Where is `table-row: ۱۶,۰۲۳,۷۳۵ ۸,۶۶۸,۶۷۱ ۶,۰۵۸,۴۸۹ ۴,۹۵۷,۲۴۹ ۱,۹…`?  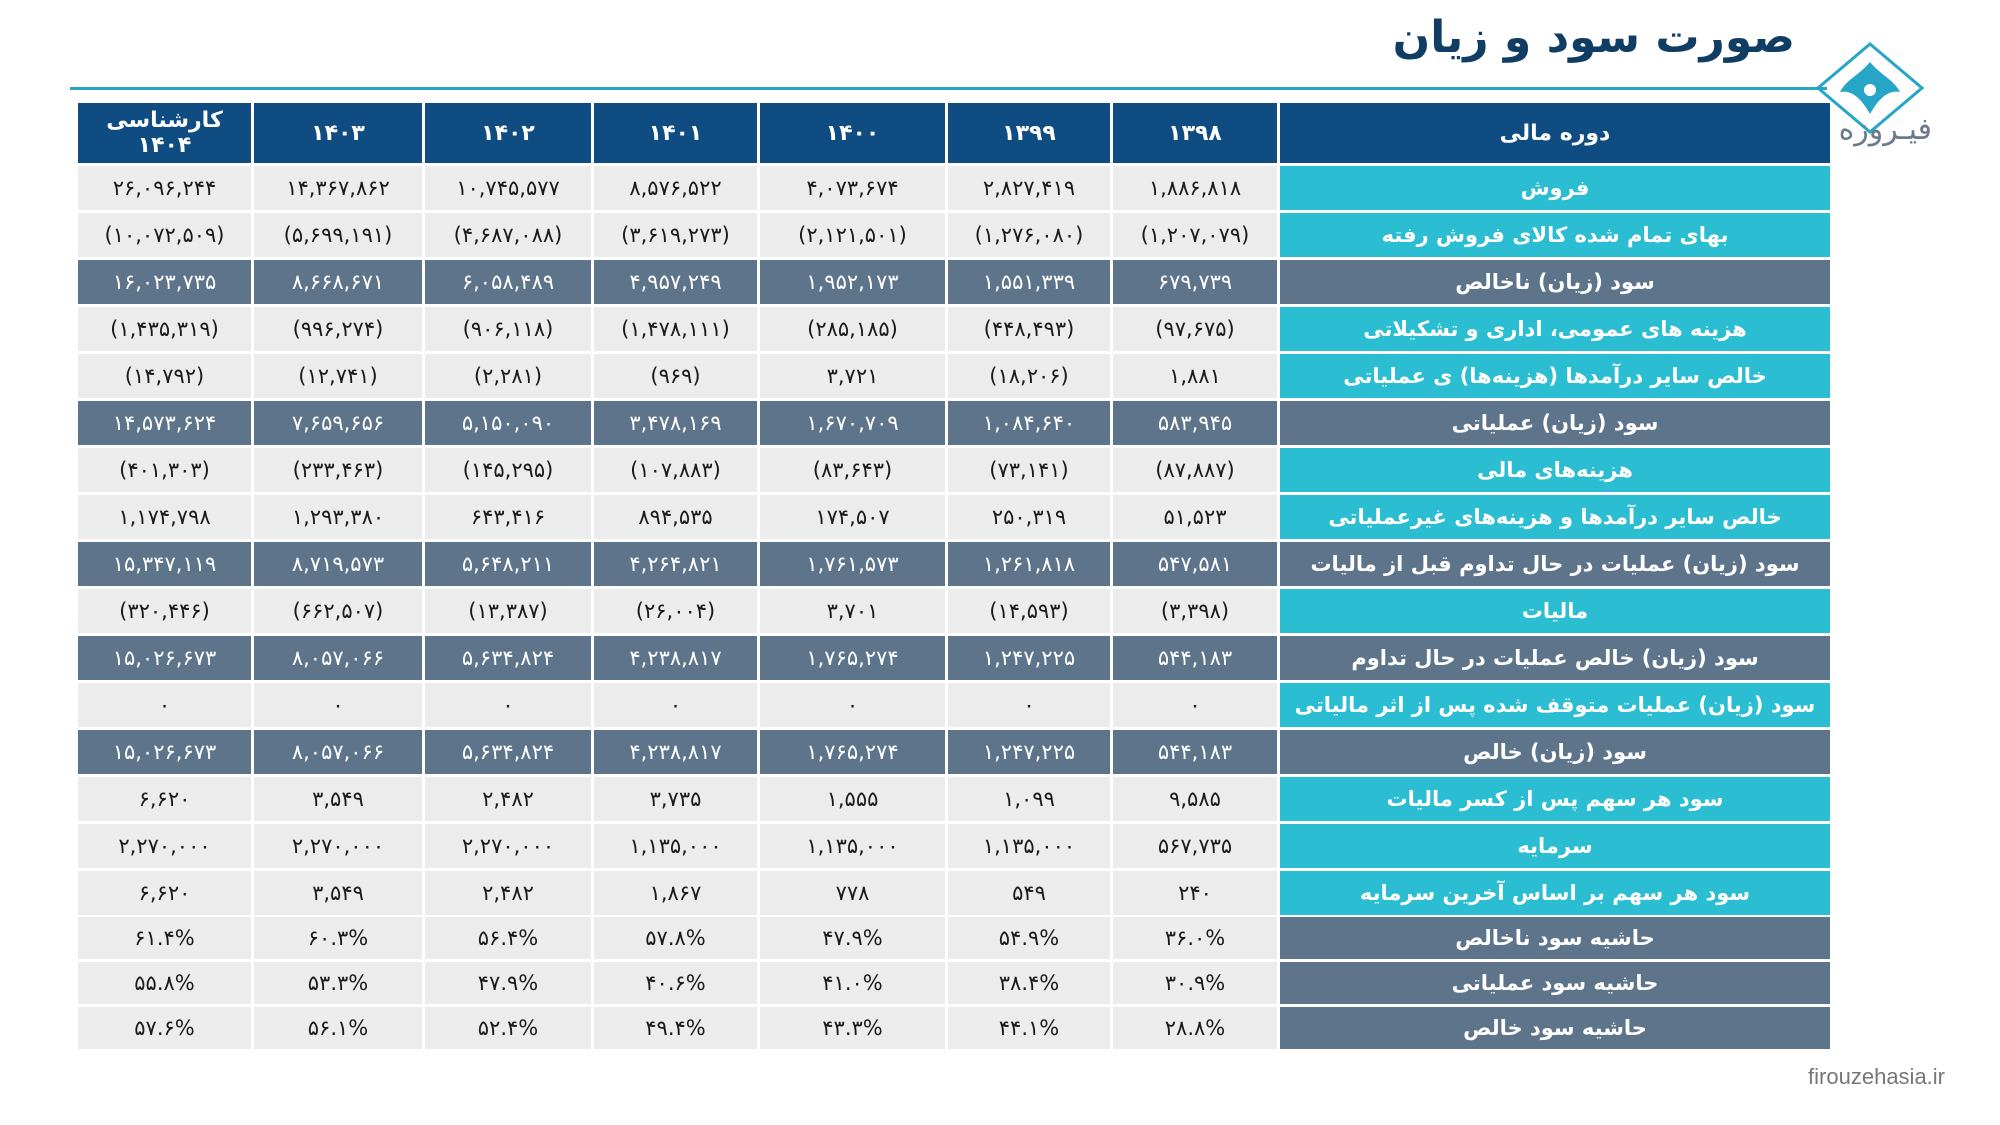
table-row: ۱۶,۰۲۳,۷۳۵ ۸,۶۶۸,۶۷۱ ۶,۰۵۸,۴۸۹ ۴,۹۵۷,۲۴۹ ۱,۹… is located at coordinates (954, 282).